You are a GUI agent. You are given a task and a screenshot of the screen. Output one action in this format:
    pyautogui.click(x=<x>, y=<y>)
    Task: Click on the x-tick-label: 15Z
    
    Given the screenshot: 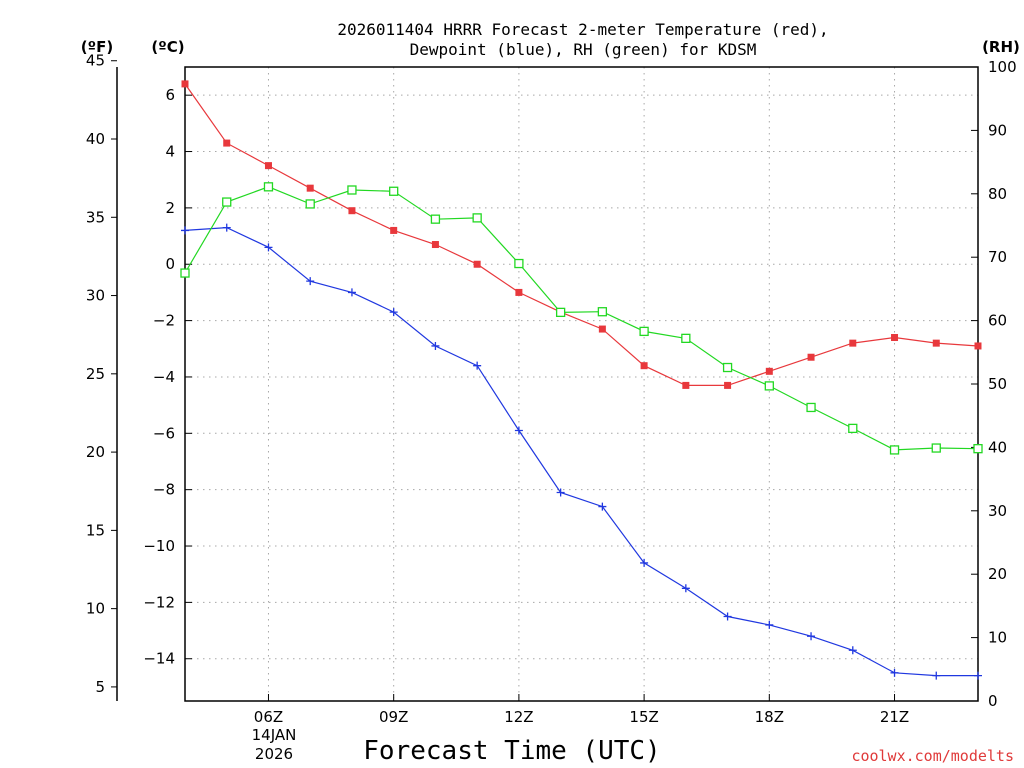 What is the action you would take?
    pyautogui.click(x=643, y=717)
    